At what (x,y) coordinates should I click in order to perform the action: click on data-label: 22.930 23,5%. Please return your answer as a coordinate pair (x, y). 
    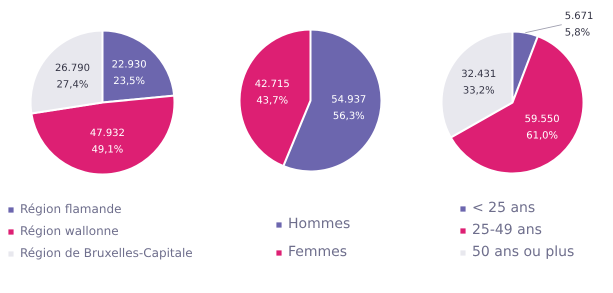
    Looking at the image, I should click on (129, 73).